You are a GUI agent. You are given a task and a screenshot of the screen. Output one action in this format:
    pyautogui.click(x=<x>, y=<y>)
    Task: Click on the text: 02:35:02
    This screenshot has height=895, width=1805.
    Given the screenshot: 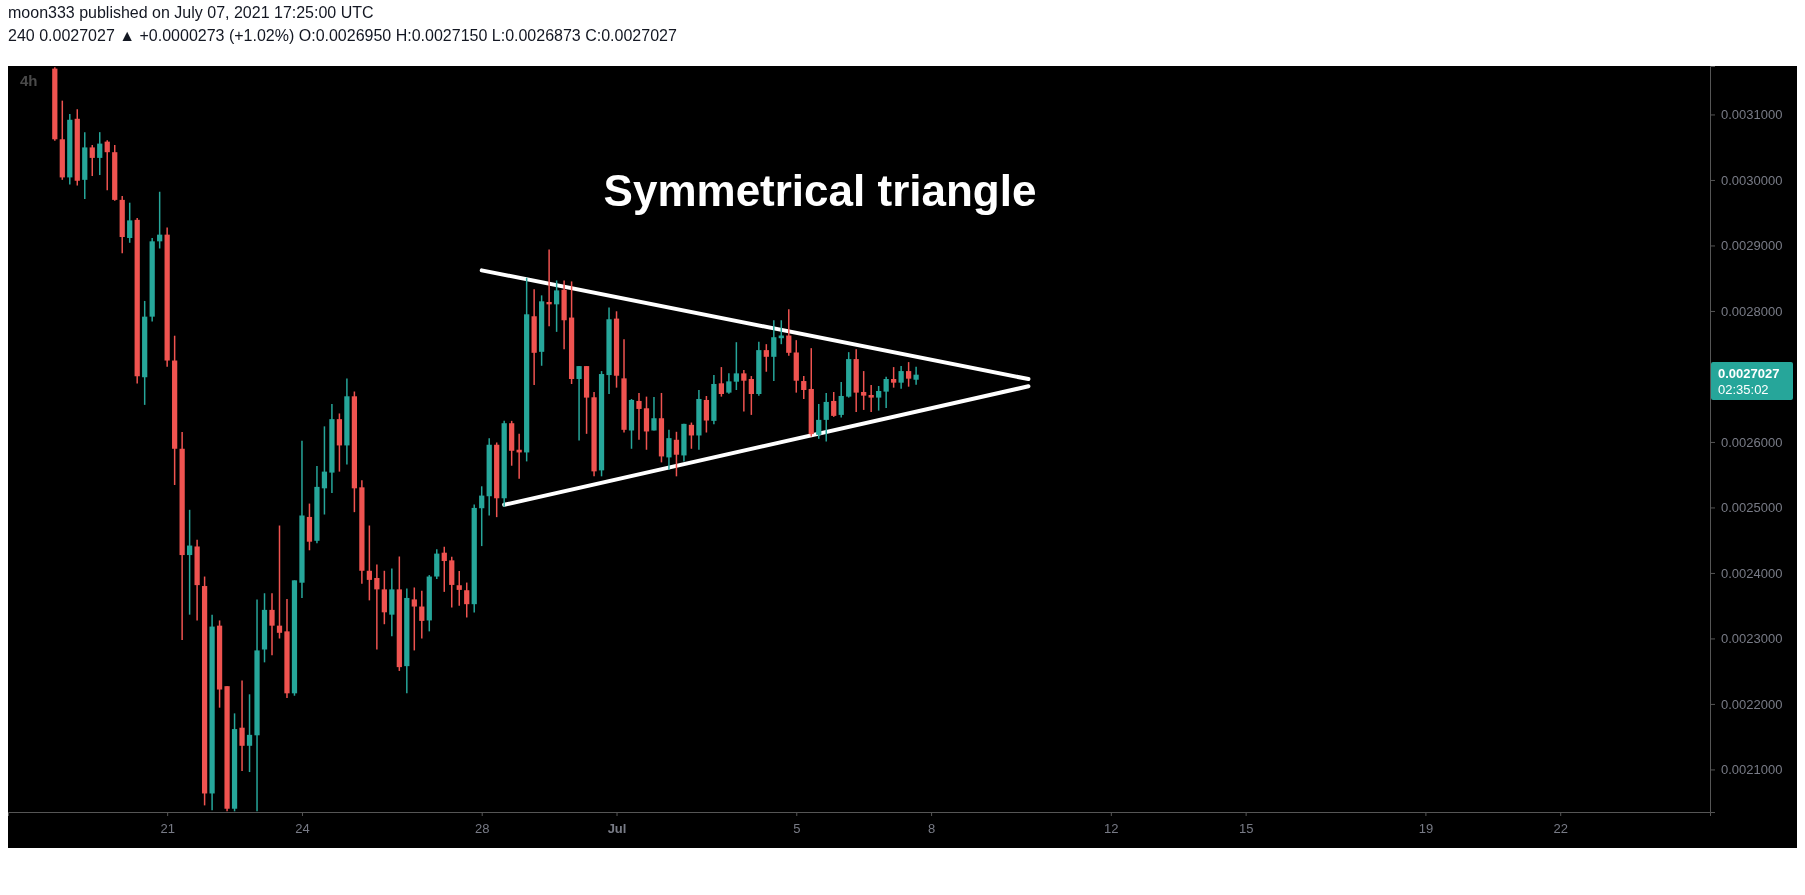 What is the action you would take?
    pyautogui.click(x=1743, y=389)
    